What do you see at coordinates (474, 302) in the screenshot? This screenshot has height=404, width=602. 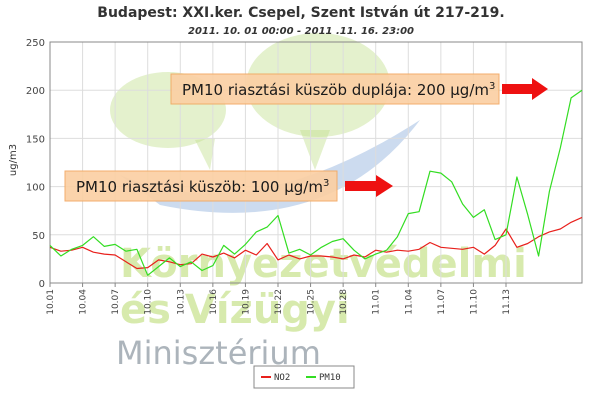 I see `x-tick-label: 11.10` at bounding box center [474, 302].